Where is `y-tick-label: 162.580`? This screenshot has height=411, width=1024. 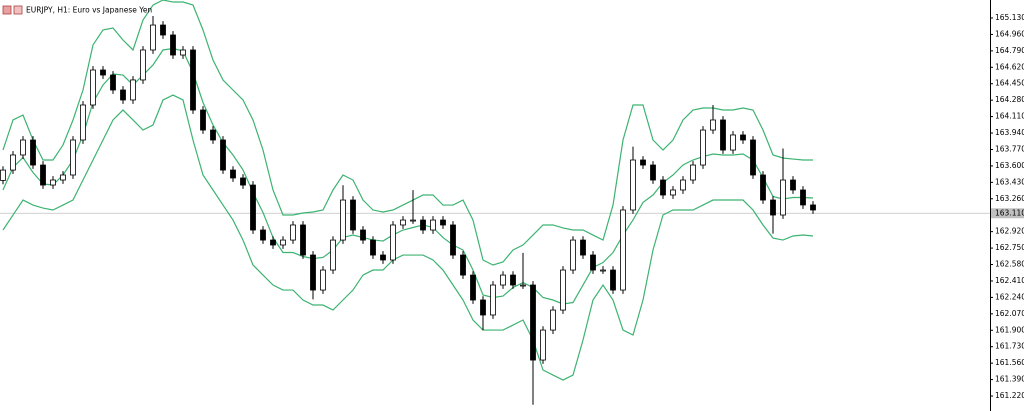
y-tick-label: 162.580 is located at coordinates (1009, 264).